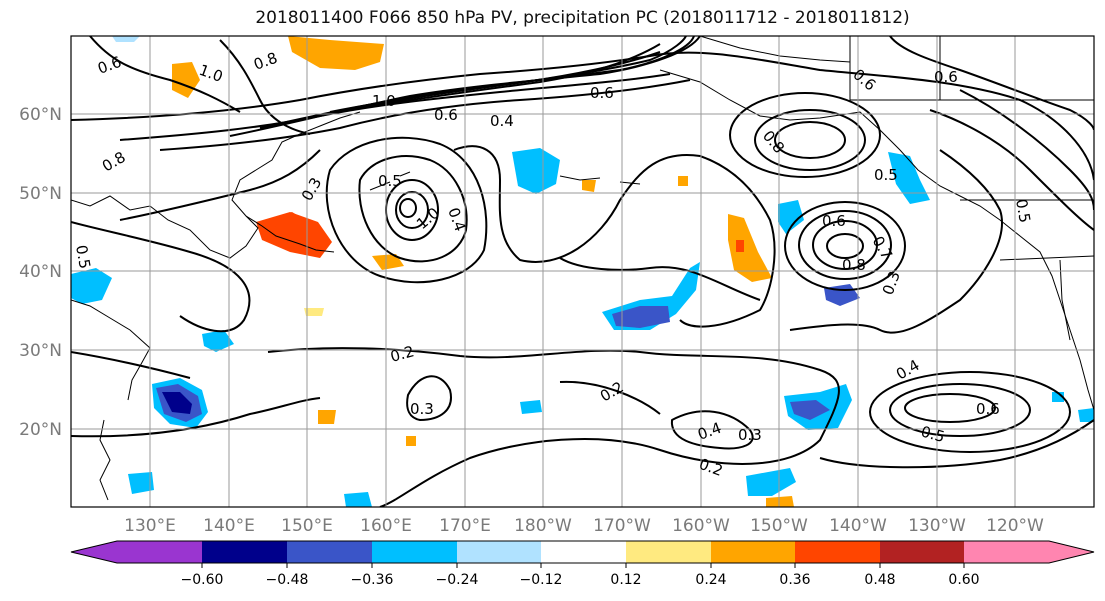 The image size is (1105, 601). Describe the element at coordinates (858, 526) in the screenshot. I see `lon-label: 140°W` at that location.